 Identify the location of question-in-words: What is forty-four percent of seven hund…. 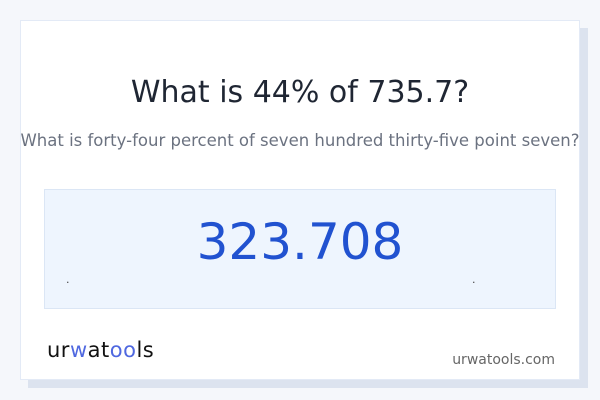
(300, 140).